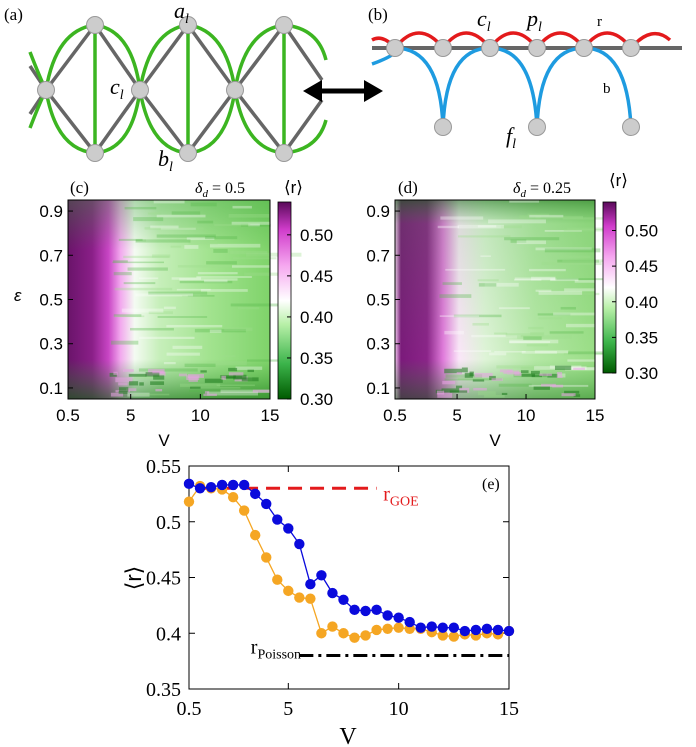 The width and height of the screenshot is (696, 747). Describe the element at coordinates (13, 14) in the screenshot. I see `panel-a-tag: (a)` at that location.